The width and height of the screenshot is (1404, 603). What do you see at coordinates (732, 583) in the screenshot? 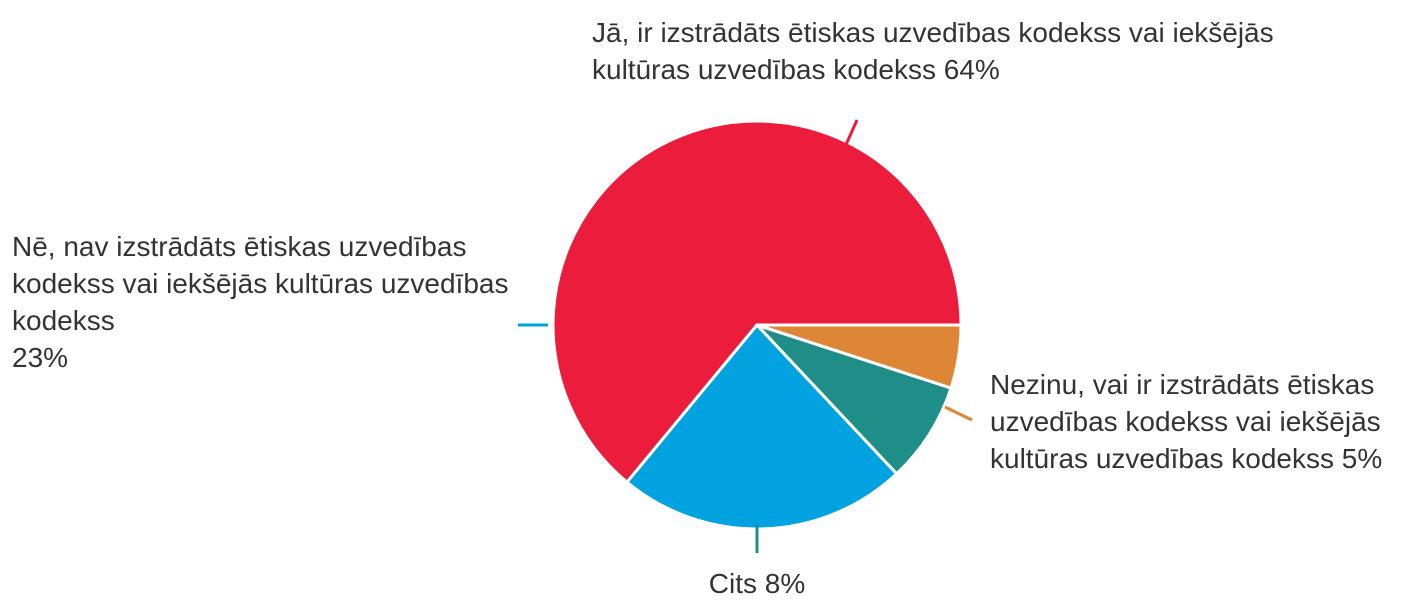
I see `category-label: Cits` at bounding box center [732, 583].